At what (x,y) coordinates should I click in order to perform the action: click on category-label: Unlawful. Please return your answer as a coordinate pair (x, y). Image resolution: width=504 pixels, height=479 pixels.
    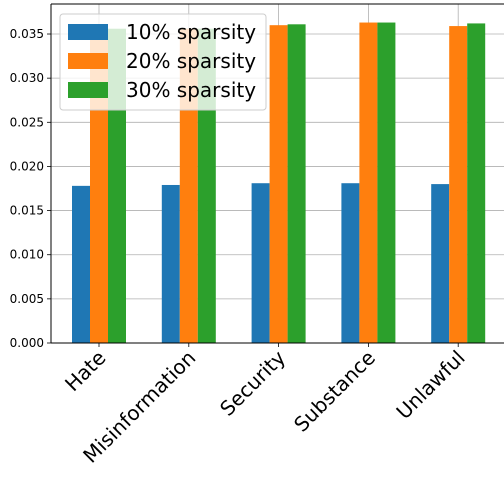
    Looking at the image, I should click on (430, 385).